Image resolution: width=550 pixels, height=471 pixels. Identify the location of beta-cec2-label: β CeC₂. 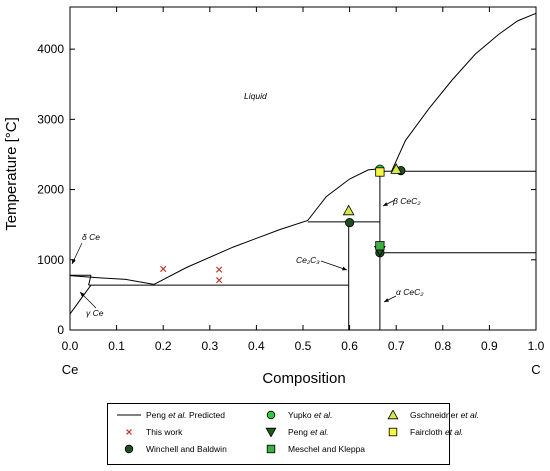
(406, 201).